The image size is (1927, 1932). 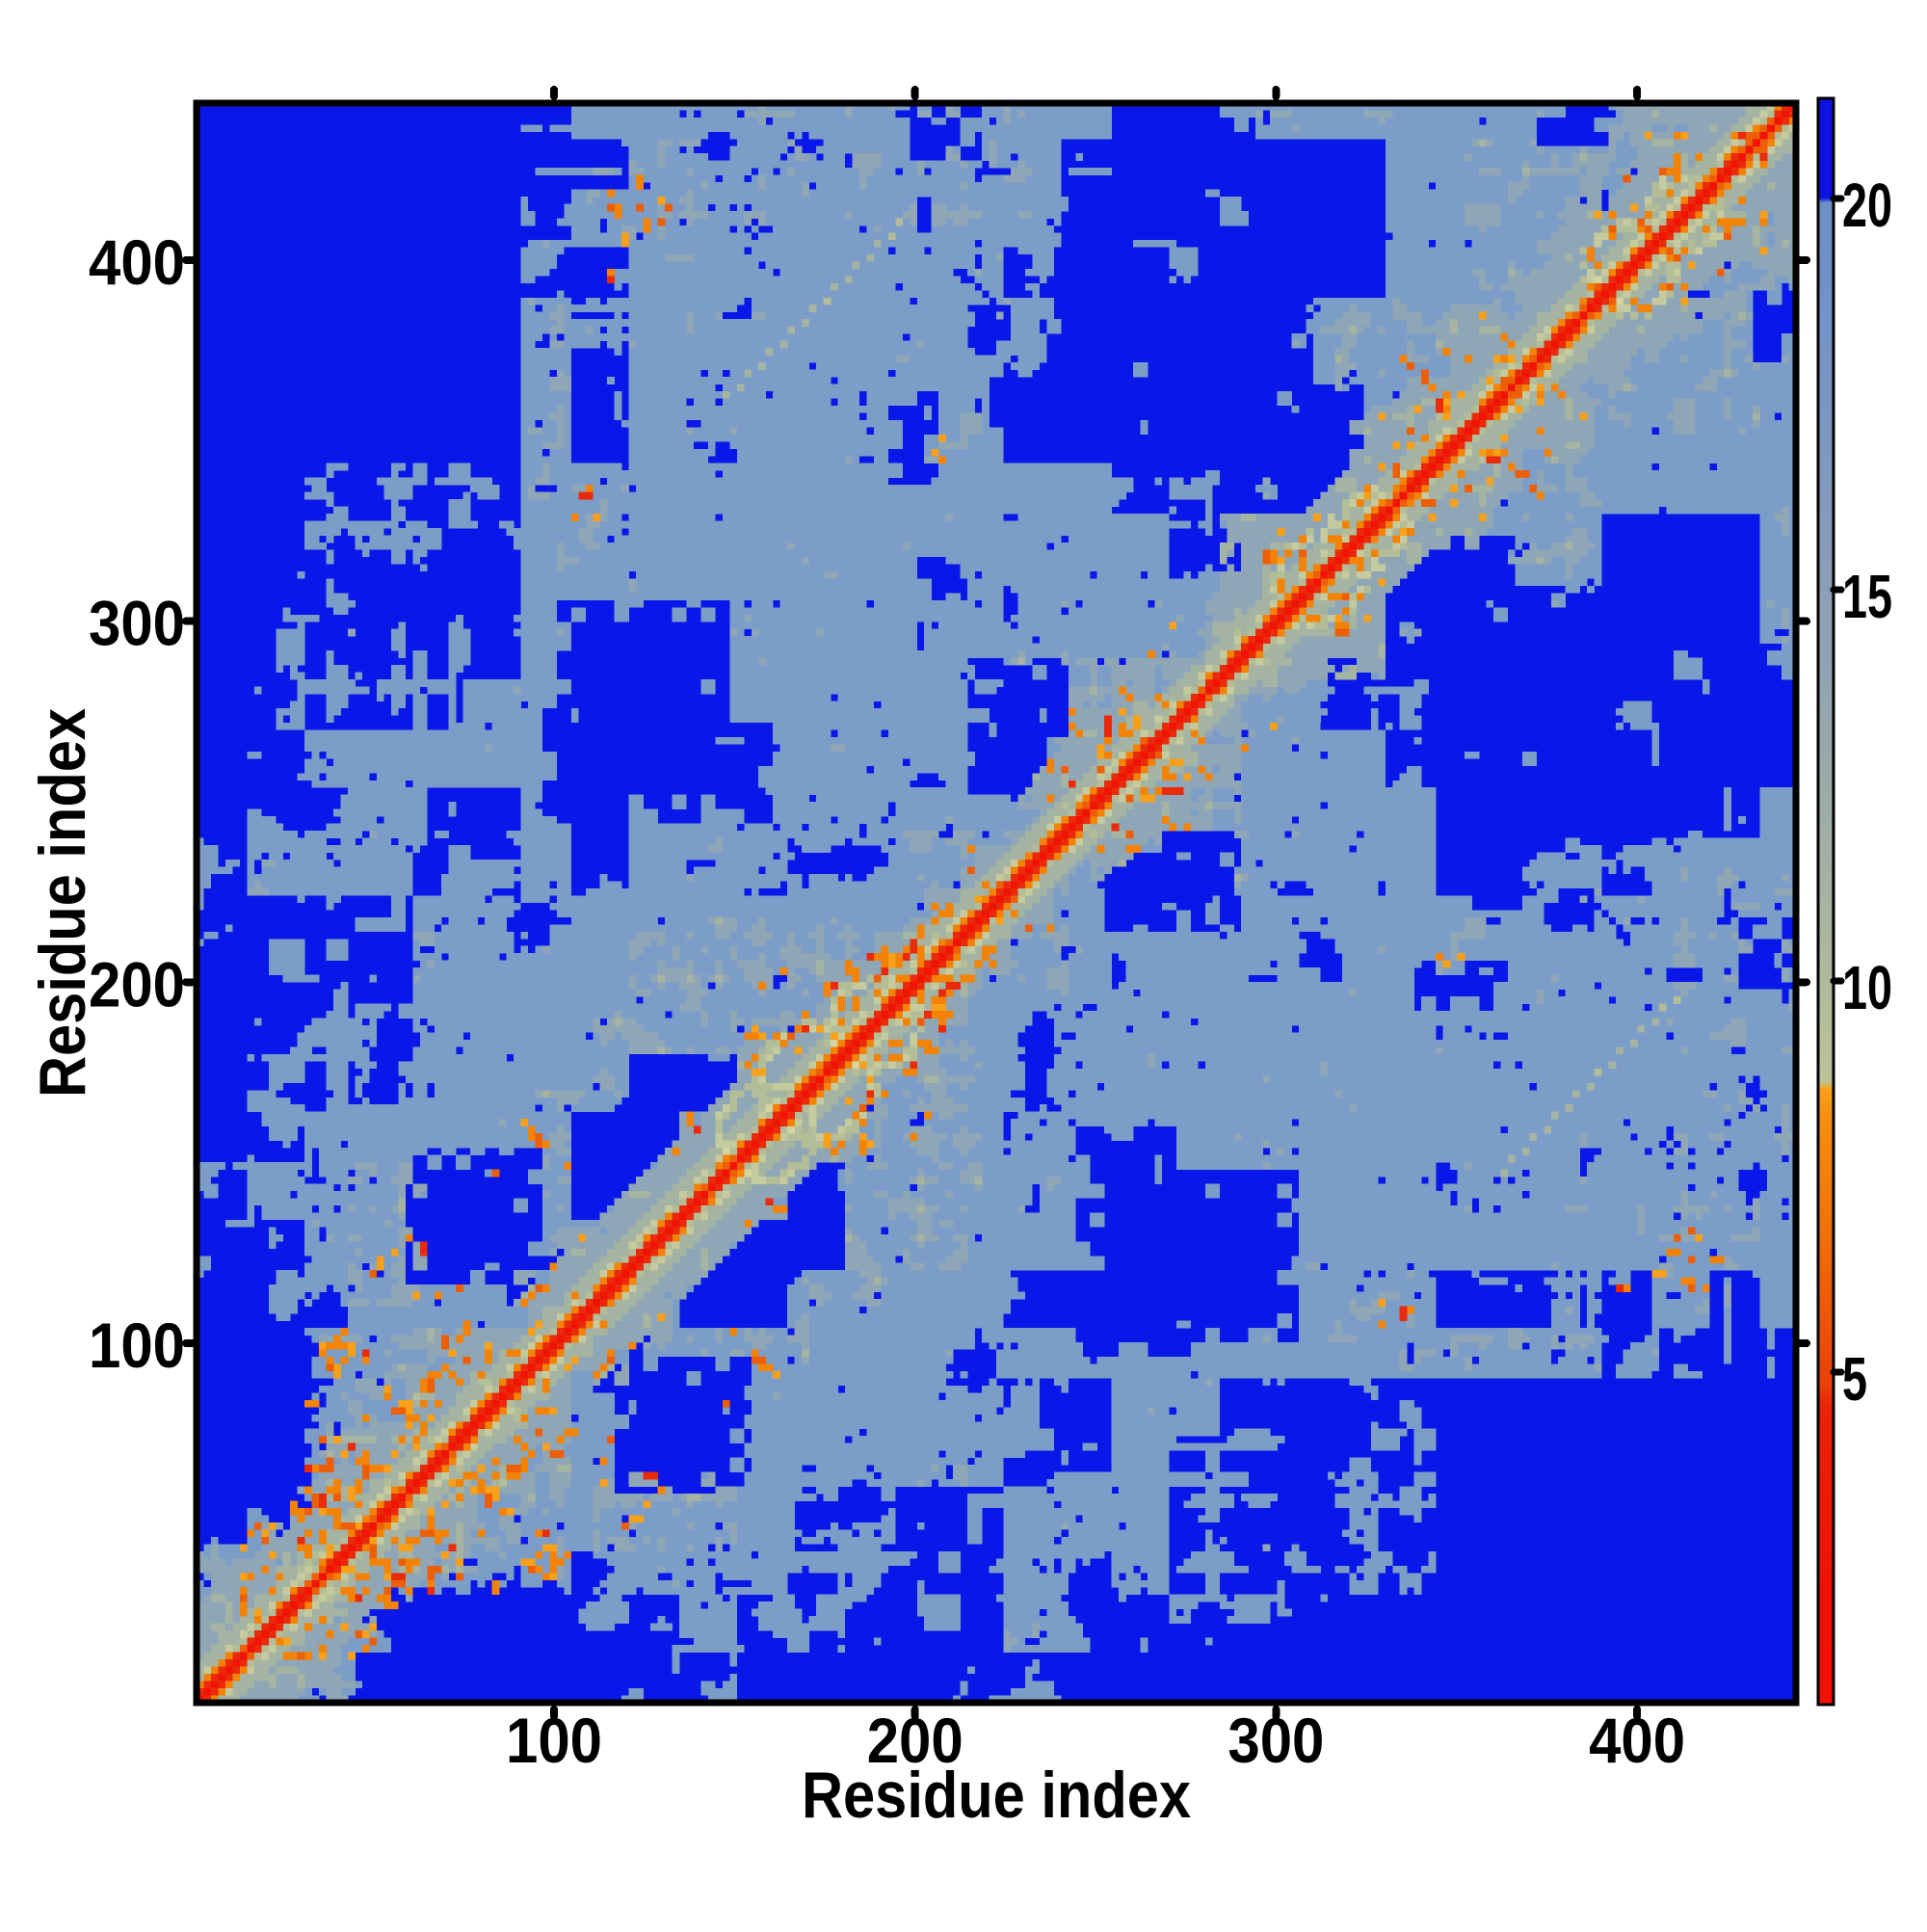 What do you see at coordinates (1867, 596) in the screenshot?
I see `svg-text: 15` at bounding box center [1867, 596].